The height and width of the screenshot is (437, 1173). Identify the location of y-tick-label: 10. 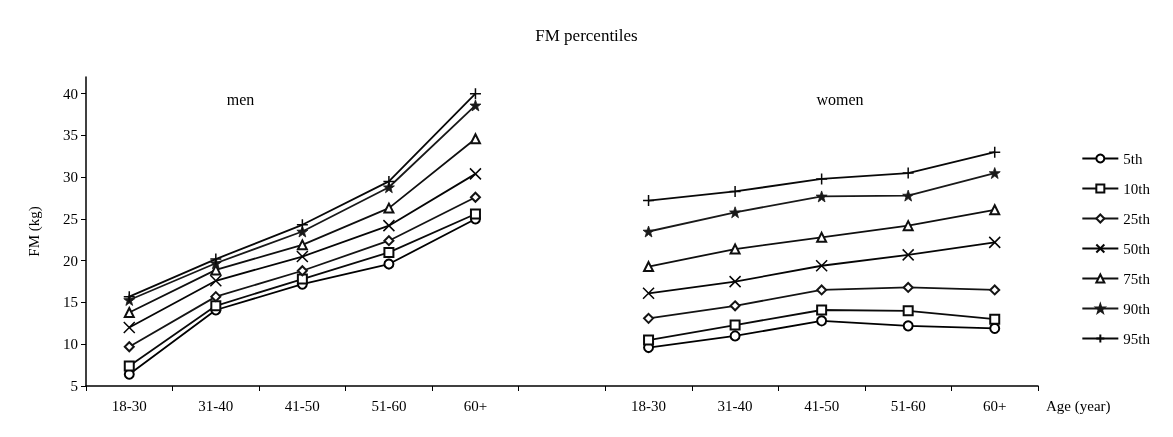
(70, 344).